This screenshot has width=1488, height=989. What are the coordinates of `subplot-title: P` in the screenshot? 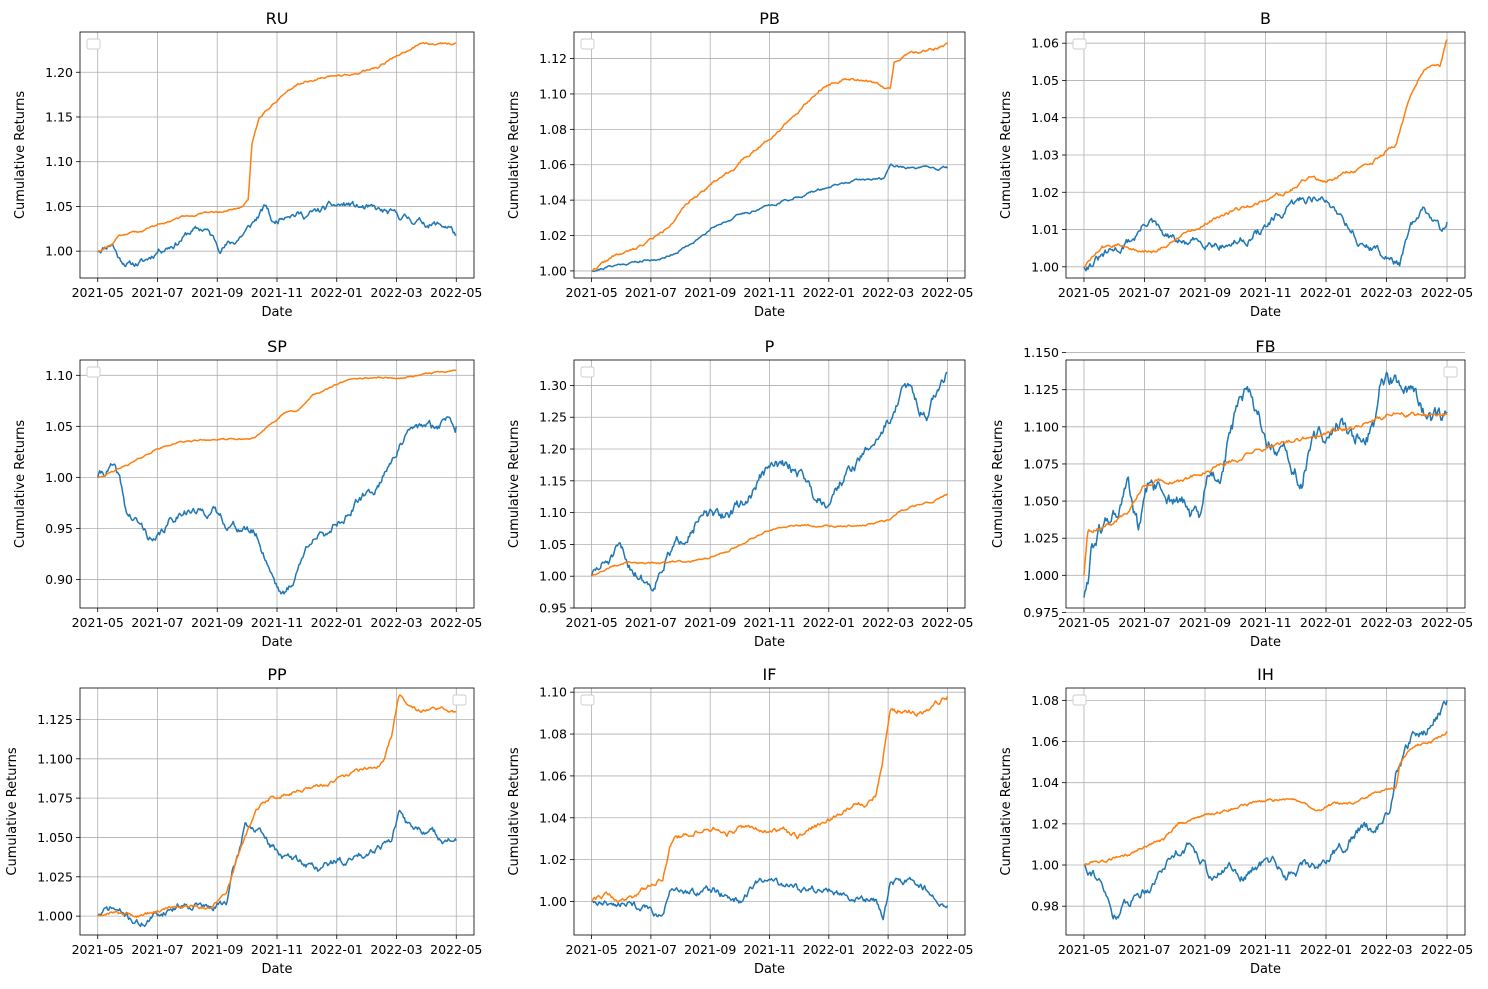 It's located at (770, 346).